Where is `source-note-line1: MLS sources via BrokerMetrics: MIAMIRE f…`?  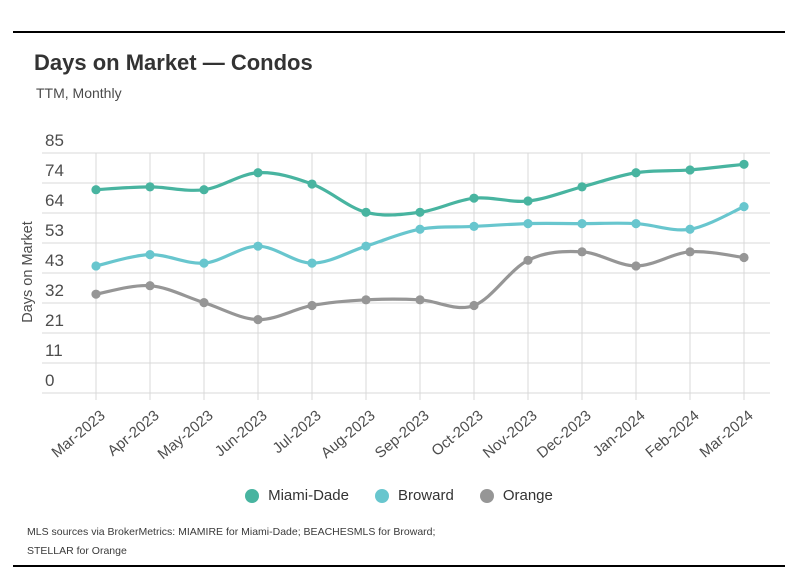
source-note-line1: MLS sources via BrokerMetrics: MIAMIRE f… is located at coordinates (231, 532).